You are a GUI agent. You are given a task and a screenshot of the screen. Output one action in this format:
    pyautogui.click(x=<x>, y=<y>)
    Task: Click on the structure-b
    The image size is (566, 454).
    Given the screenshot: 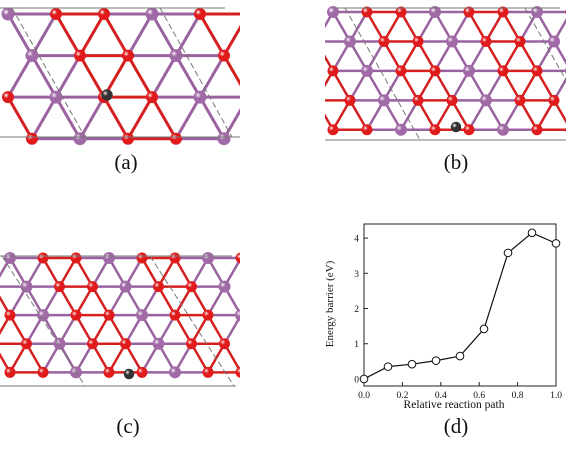 What is the action you would take?
    pyautogui.click(x=445, y=73)
    